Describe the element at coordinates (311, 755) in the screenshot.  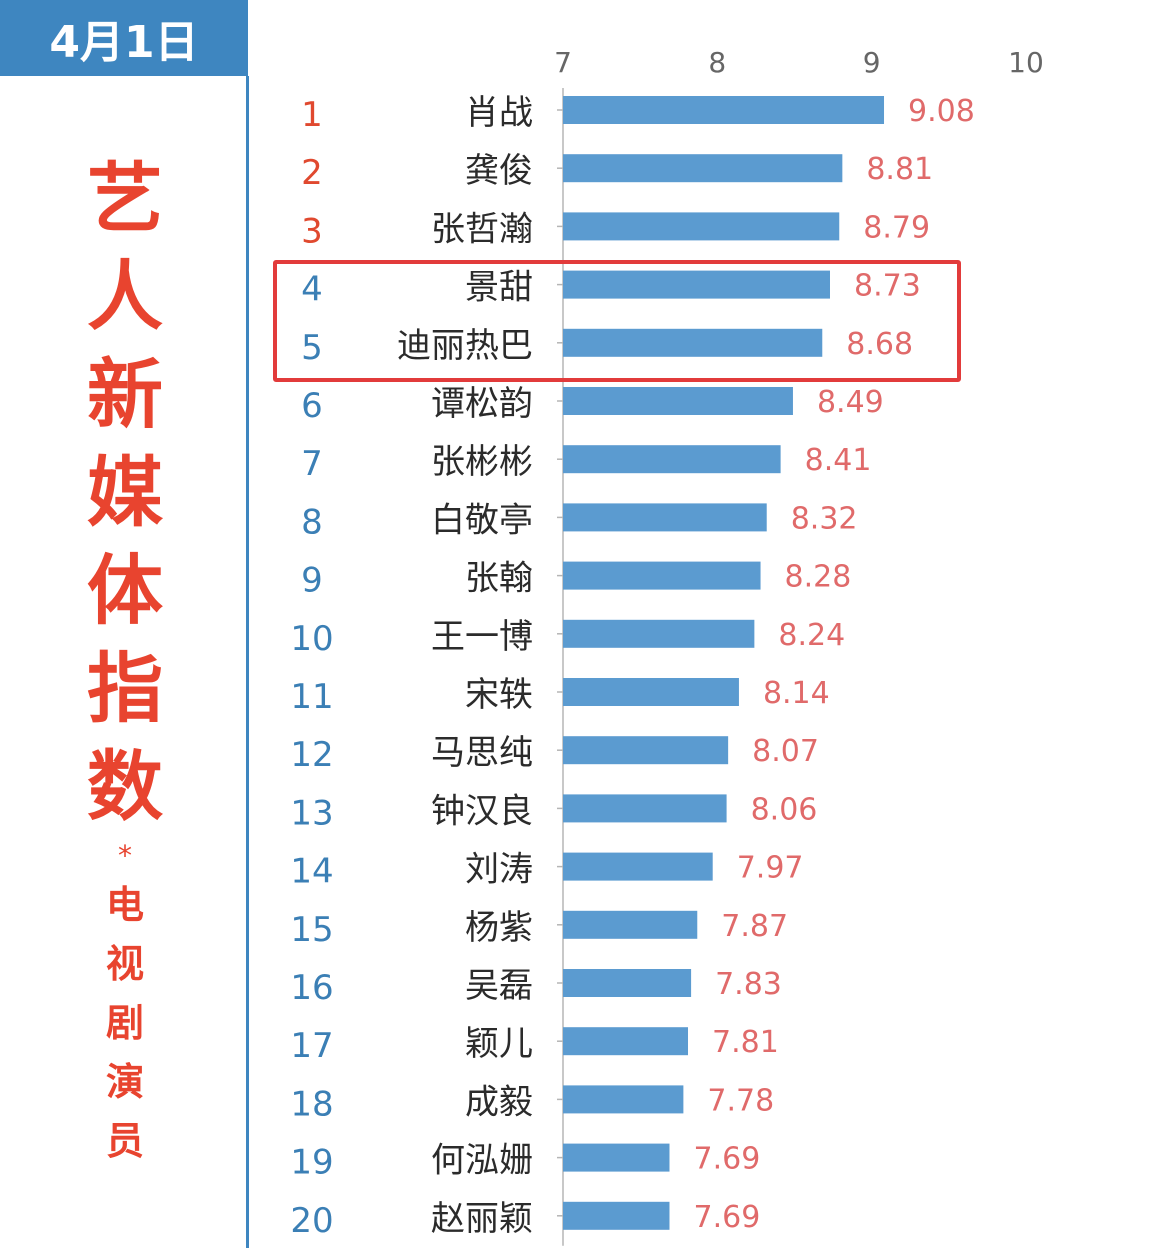
I see `rank-label: 12` at that location.